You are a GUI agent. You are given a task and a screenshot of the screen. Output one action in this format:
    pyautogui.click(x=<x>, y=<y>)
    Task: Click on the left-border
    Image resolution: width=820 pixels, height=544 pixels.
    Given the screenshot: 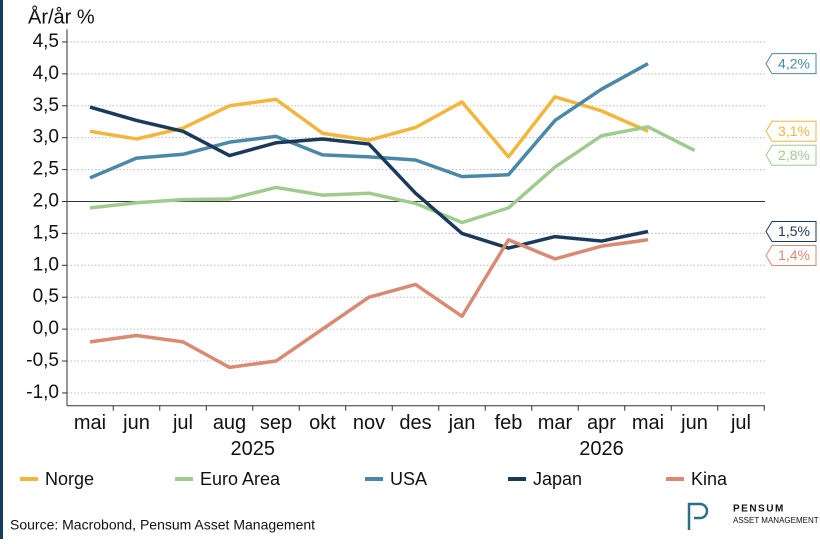 What is the action you would take?
    pyautogui.click(x=1, y=269)
    